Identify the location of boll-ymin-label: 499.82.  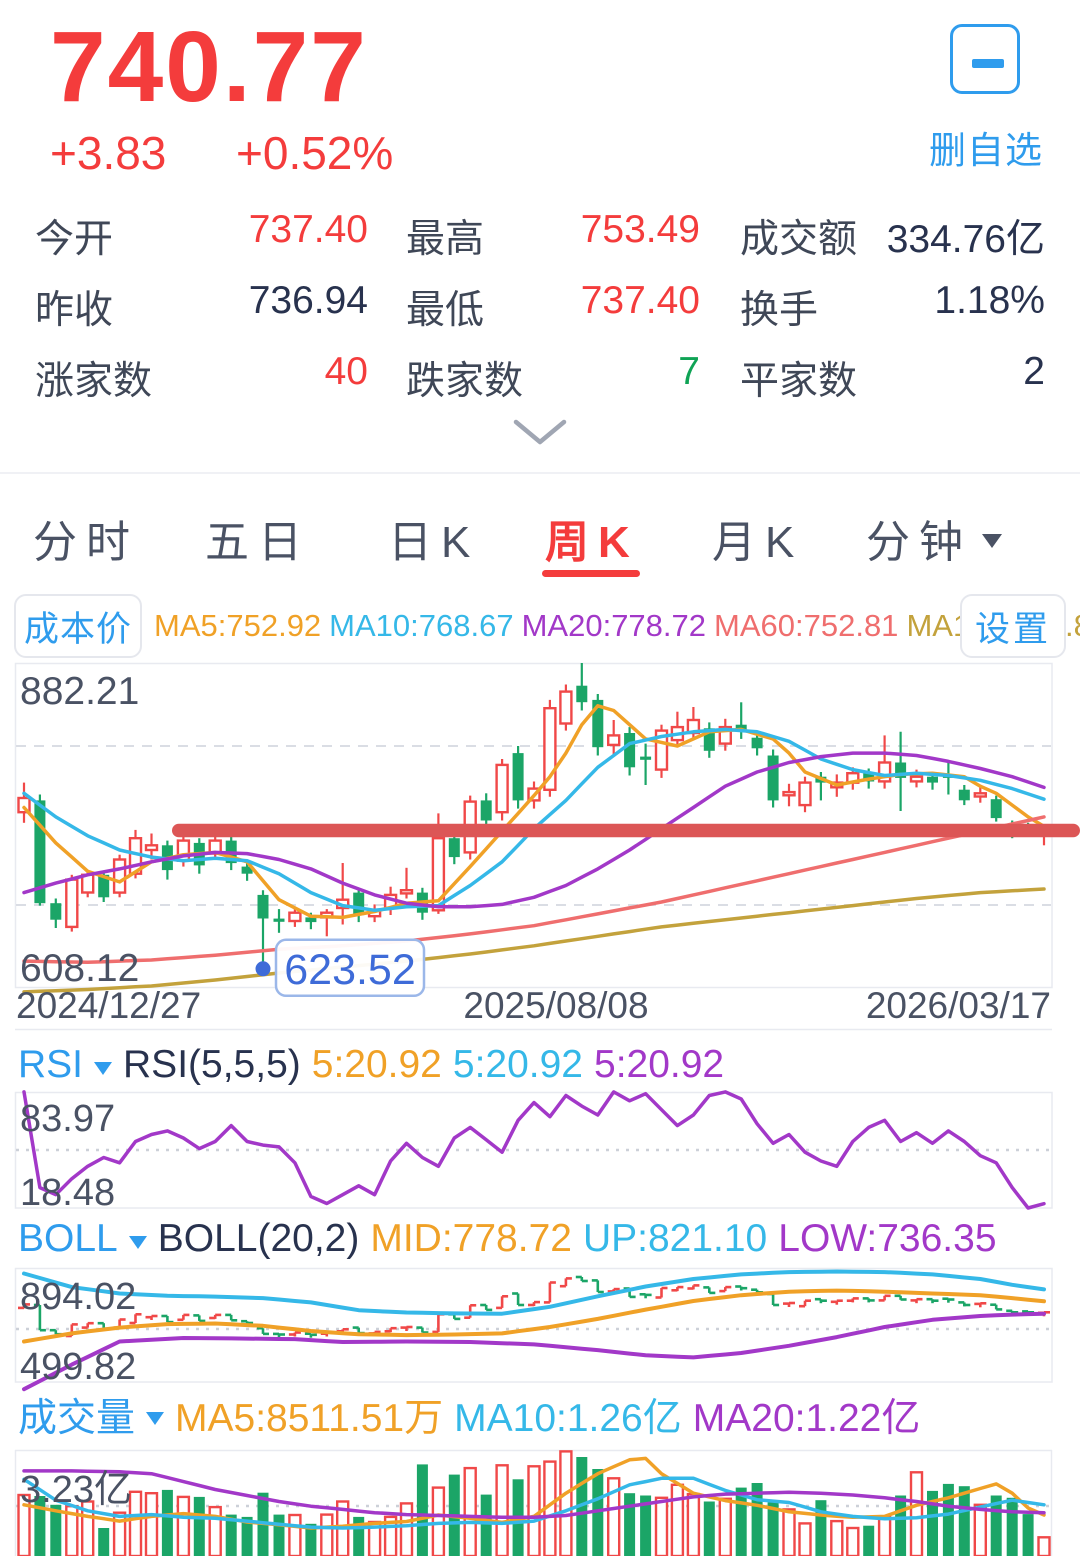
(78, 1367).